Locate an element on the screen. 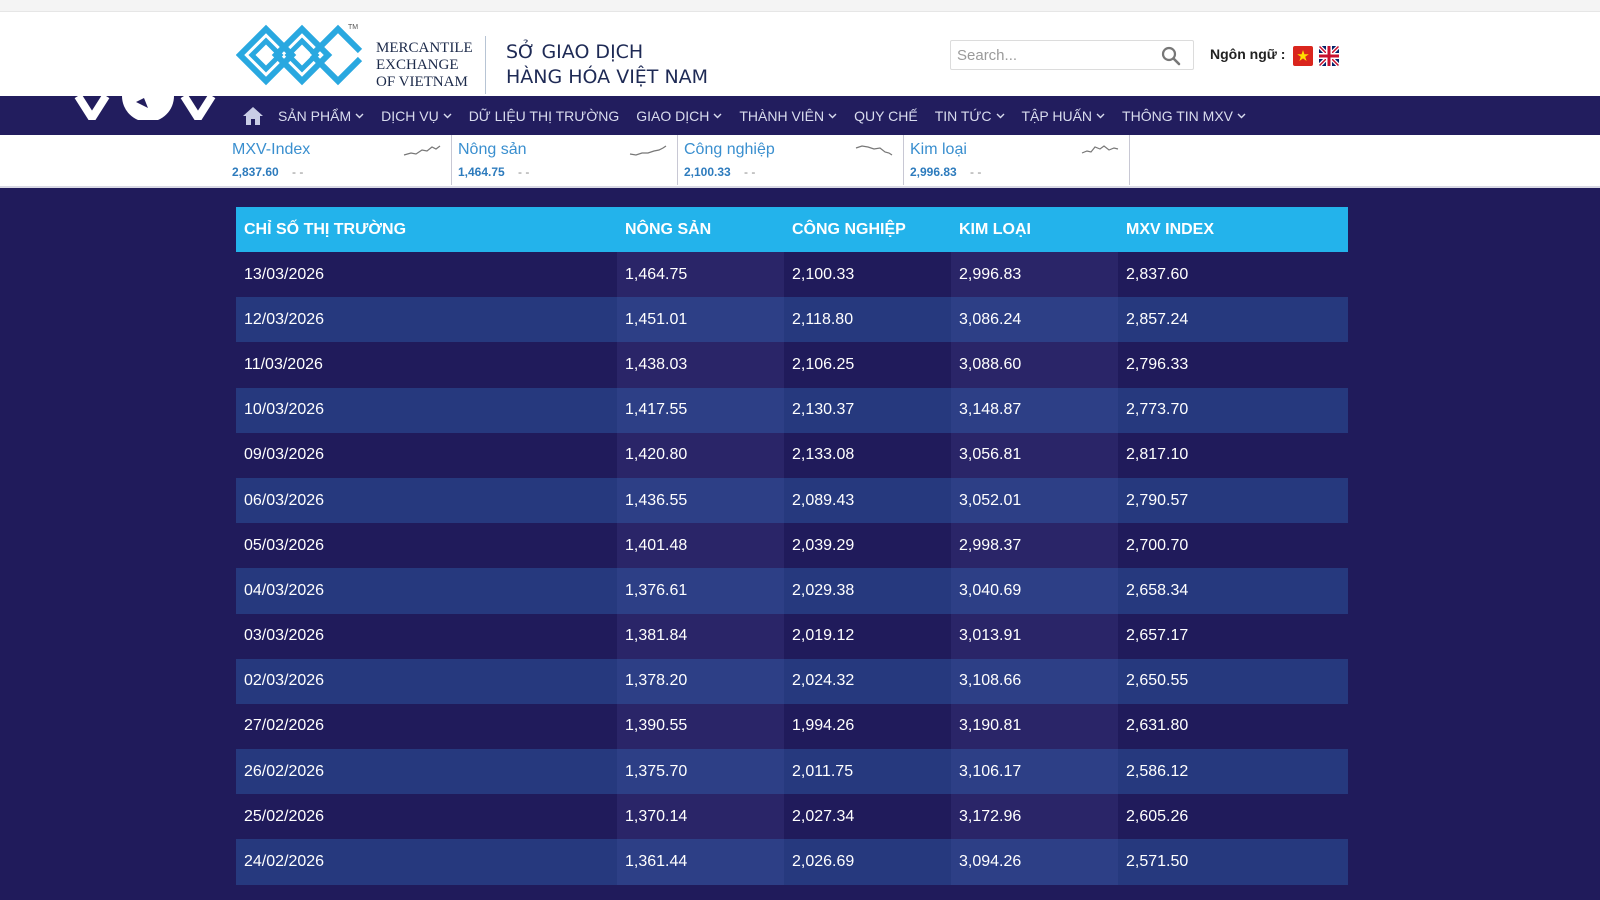 The width and height of the screenshot is (1600, 900). logo-english-name: MERCANTILE EXCHANGE OF VIETNAM is located at coordinates (424, 65).